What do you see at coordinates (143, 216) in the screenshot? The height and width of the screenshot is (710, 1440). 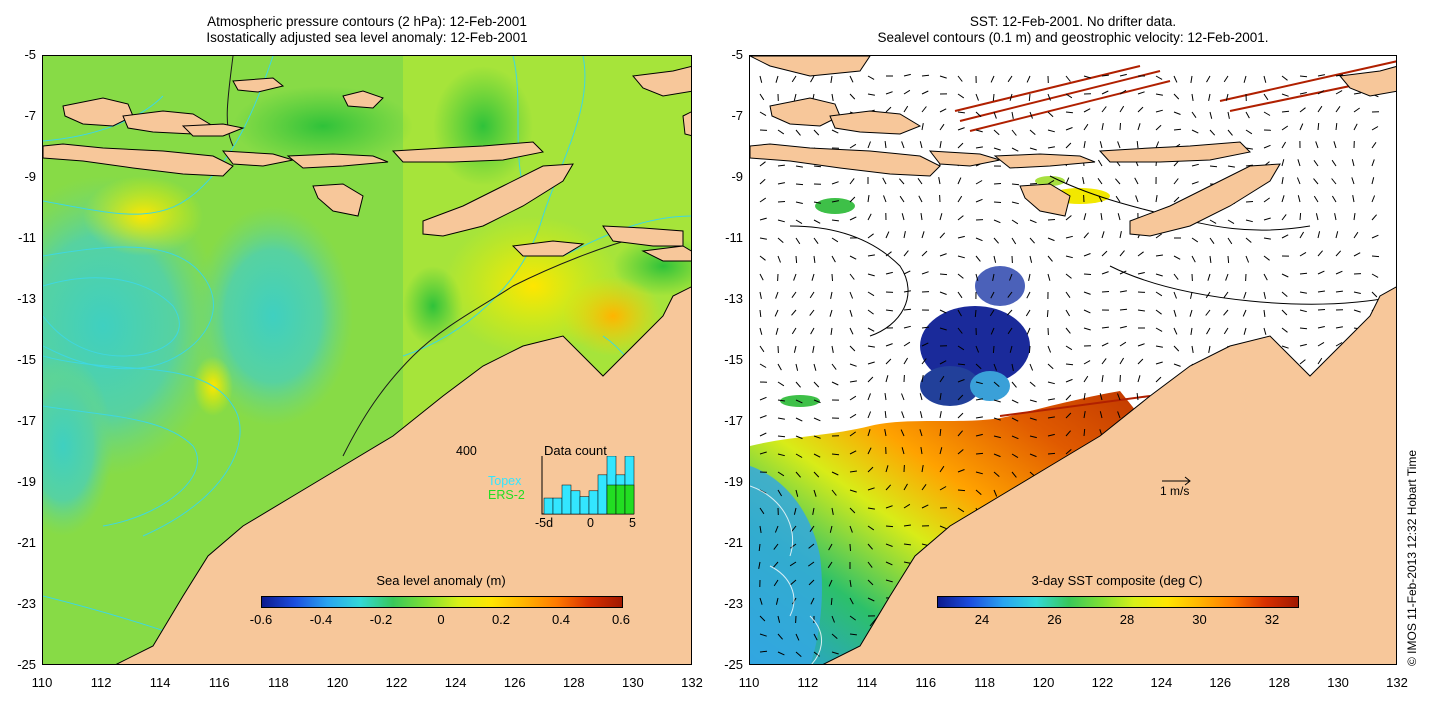 I see `anomaly-yellow` at bounding box center [143, 216].